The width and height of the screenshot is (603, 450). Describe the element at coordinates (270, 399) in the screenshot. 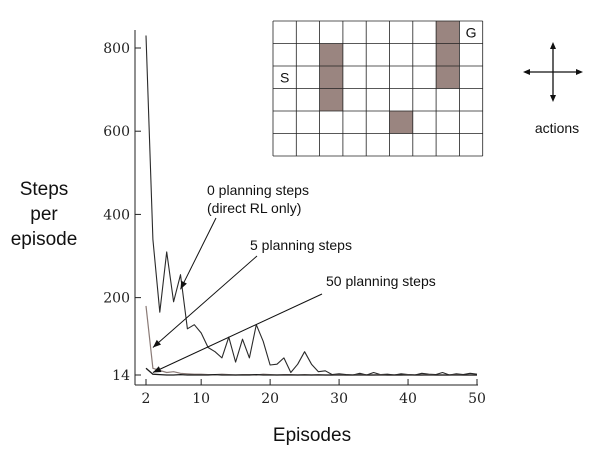

I see `x-tick-label: 20` at that location.